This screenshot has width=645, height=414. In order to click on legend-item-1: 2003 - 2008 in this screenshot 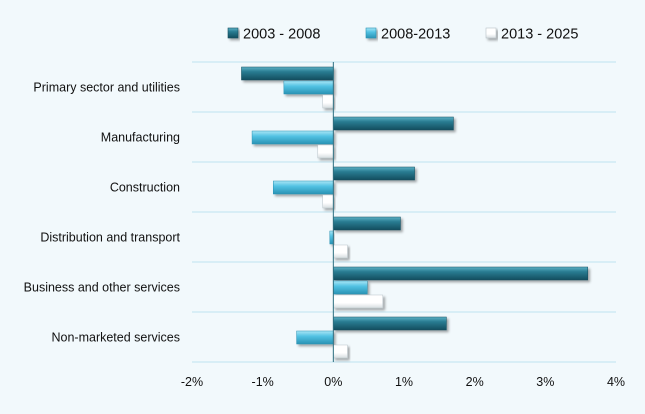, I will do `click(273, 35)`.